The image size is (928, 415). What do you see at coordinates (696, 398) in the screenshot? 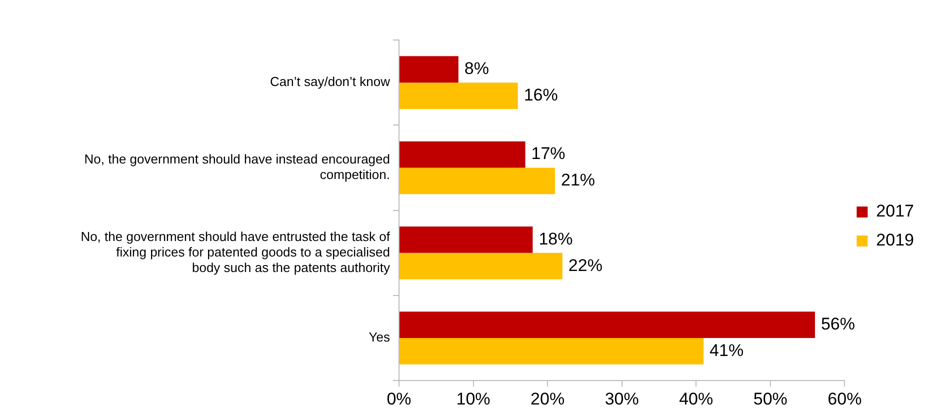
I see `x-tick-label: 40%` at bounding box center [696, 398].